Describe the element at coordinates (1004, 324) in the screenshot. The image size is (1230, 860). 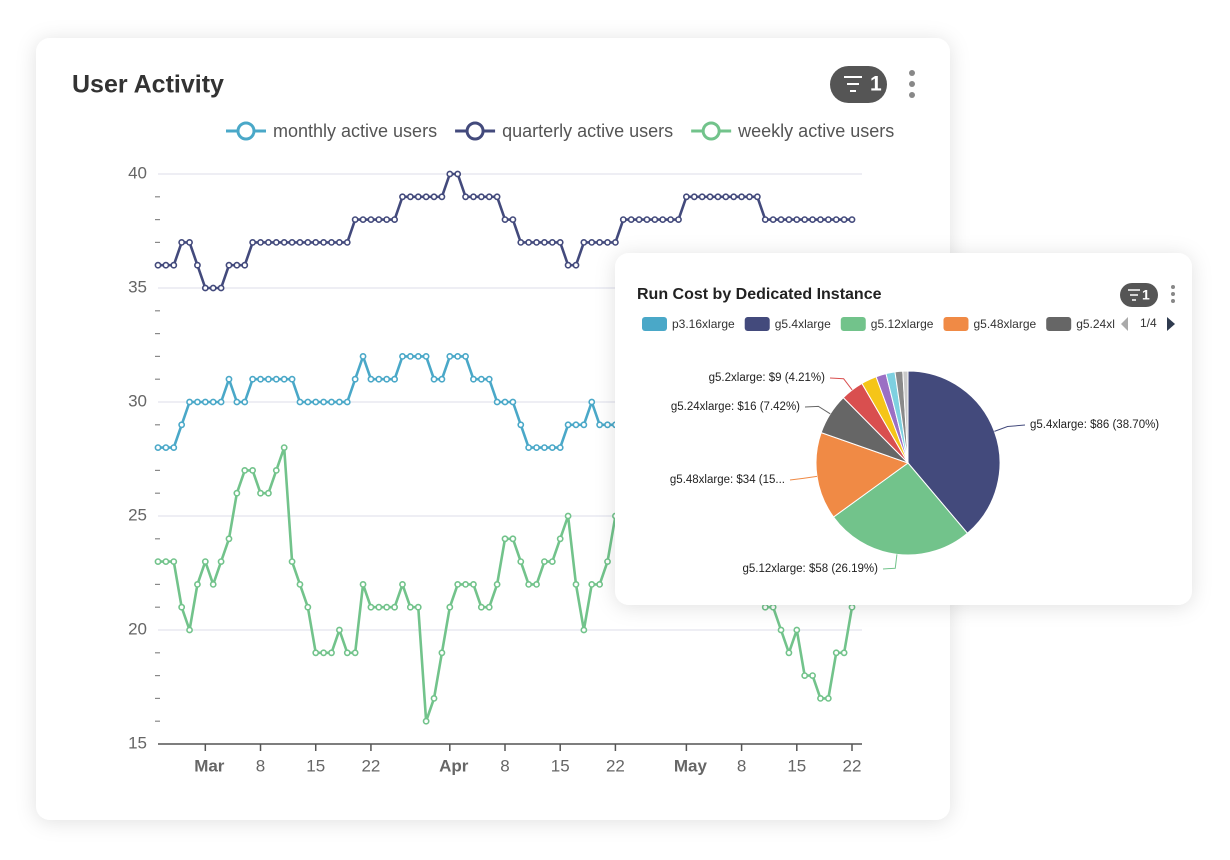
I see `legend-label: g5.48xlarge` at that location.